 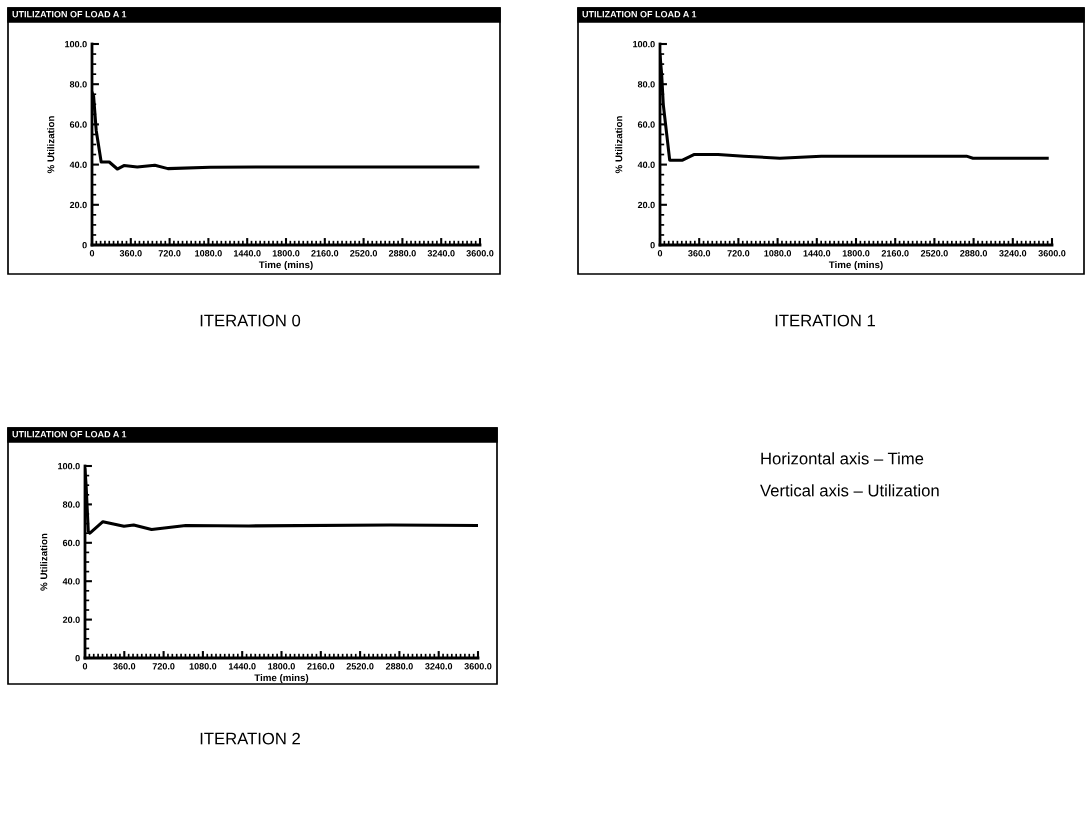 I want to click on text: Vertical axis – Utilization, so click(x=849, y=490).